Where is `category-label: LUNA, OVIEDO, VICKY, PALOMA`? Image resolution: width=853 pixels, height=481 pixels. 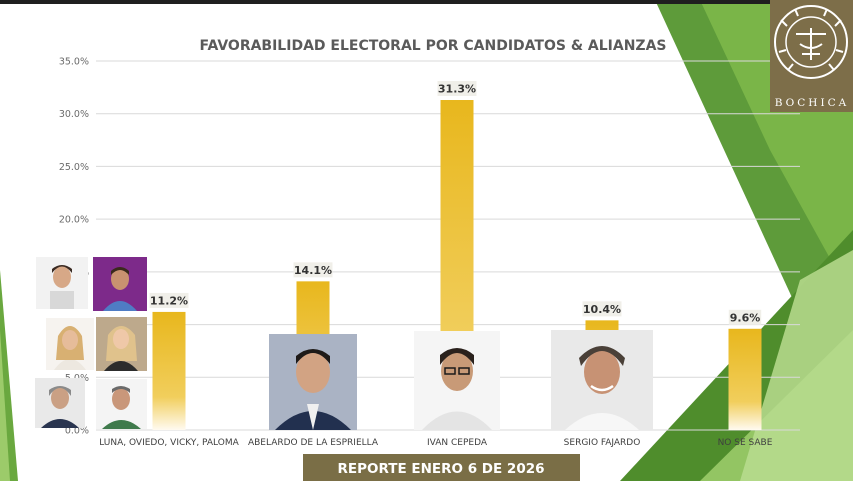 category-label: LUNA, OVIEDO, VICKY, PALOMA is located at coordinates (169, 443).